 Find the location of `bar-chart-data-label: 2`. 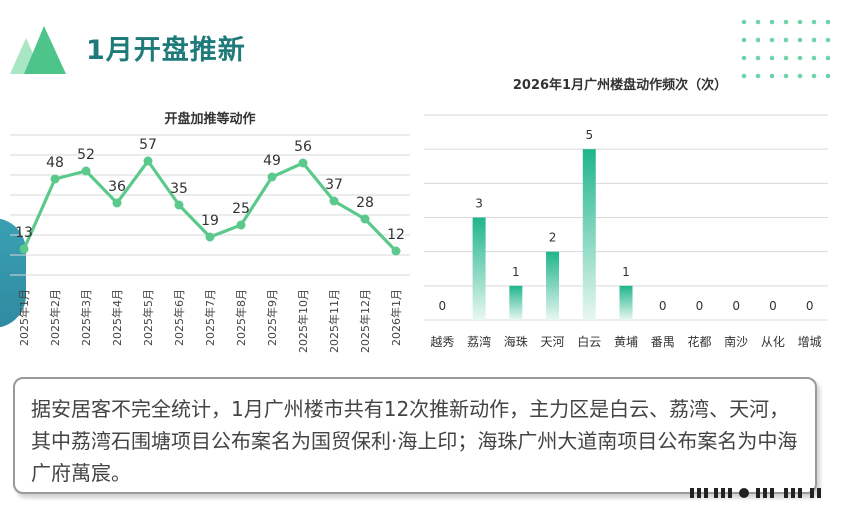

bar-chart-data-label: 2 is located at coordinates (553, 238).